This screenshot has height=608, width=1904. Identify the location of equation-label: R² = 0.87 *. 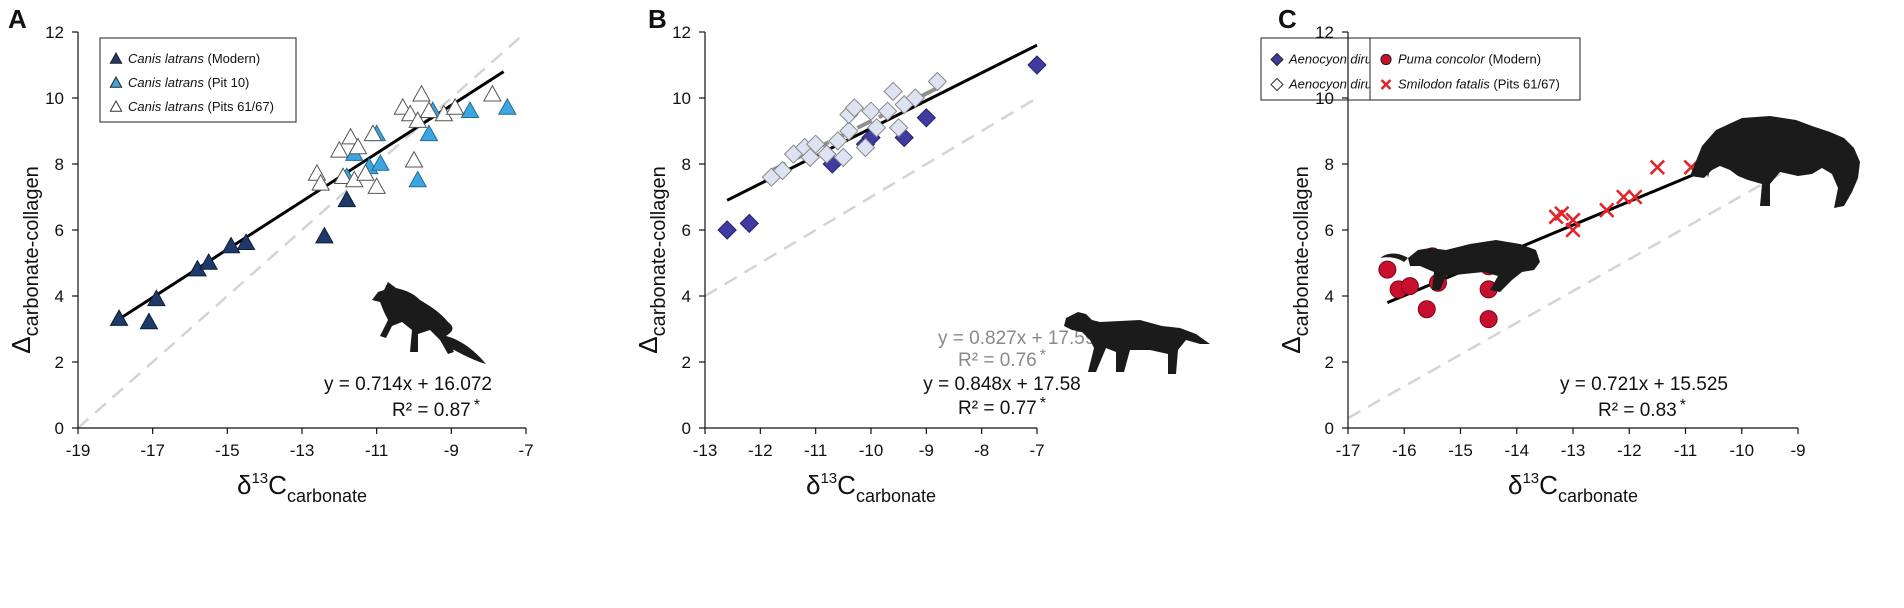
(436, 409).